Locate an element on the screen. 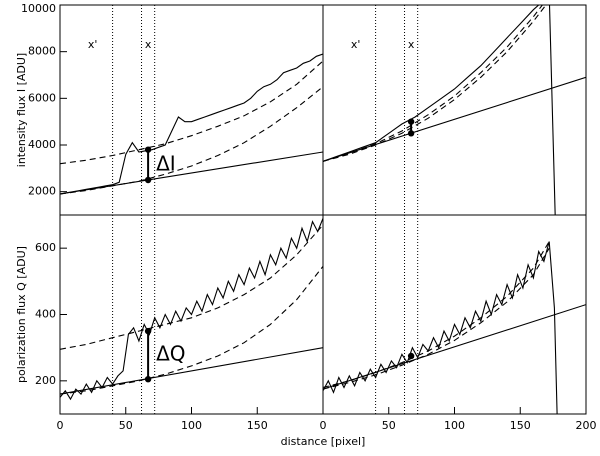  y-tick-label: 10000 is located at coordinates (38, 8).